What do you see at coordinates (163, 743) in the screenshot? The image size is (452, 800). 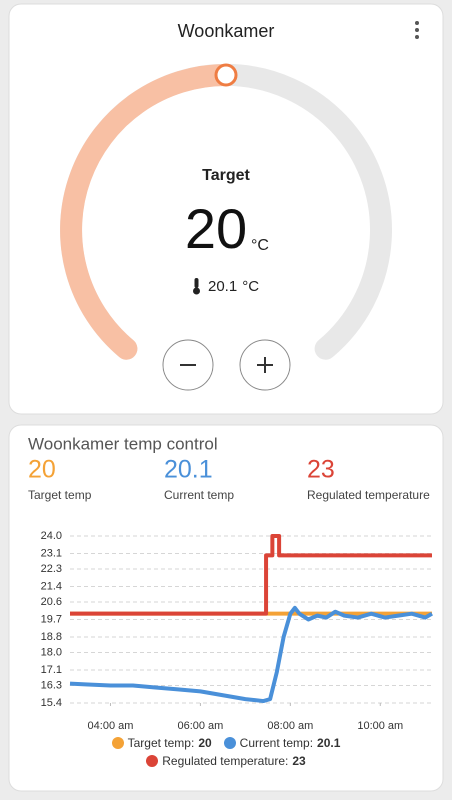 I see `legend-label: Target temp` at bounding box center [163, 743].